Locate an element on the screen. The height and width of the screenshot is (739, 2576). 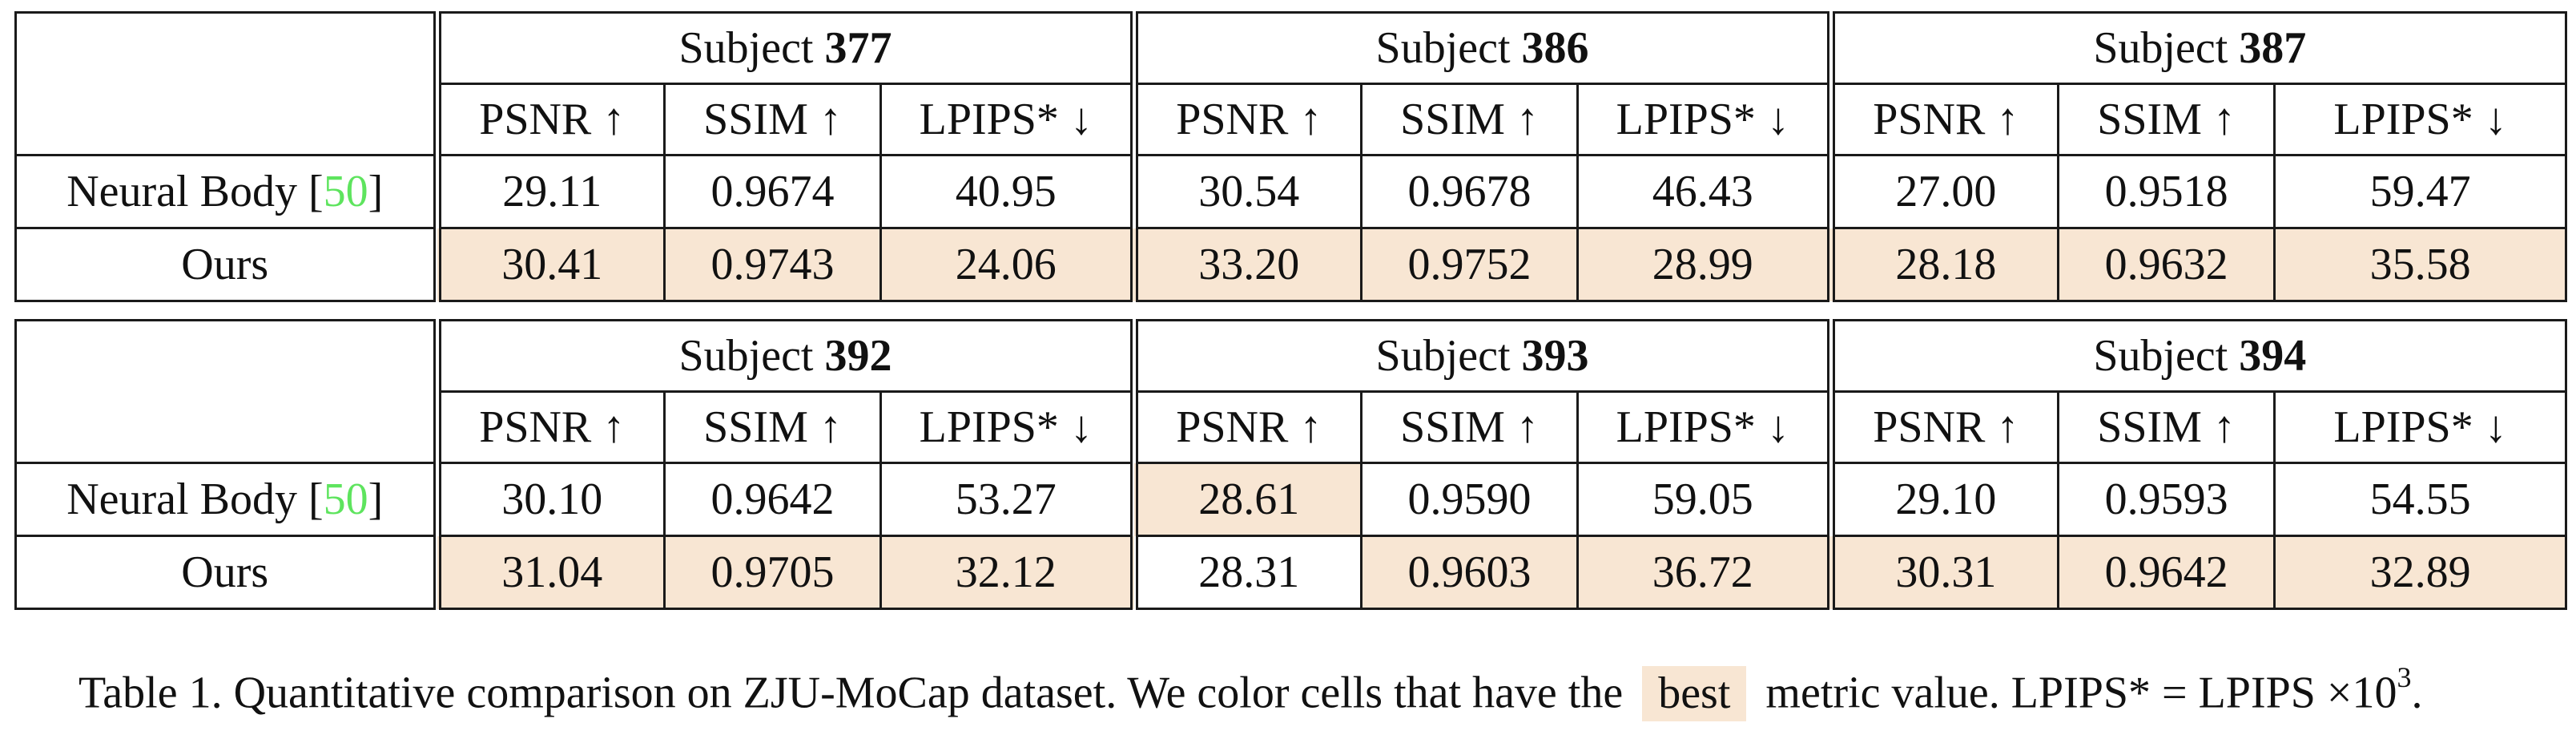
metric-cell: 33.20 is located at coordinates (1246, 264).